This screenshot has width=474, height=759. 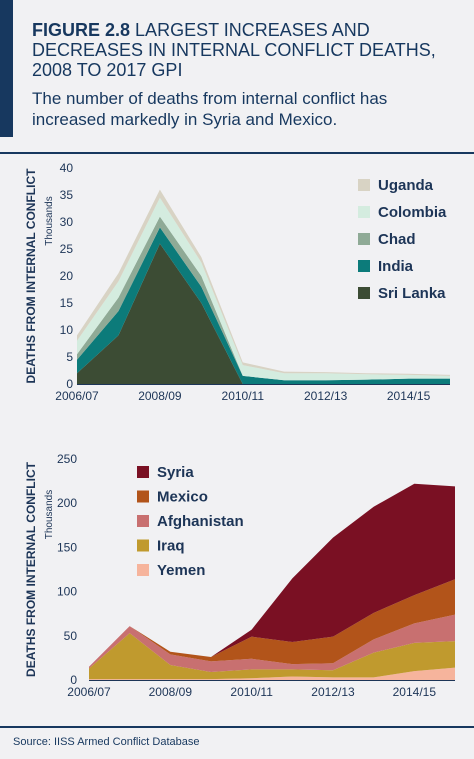 What do you see at coordinates (272, 673) in the screenshot?
I see `series-area-yemen` at bounding box center [272, 673].